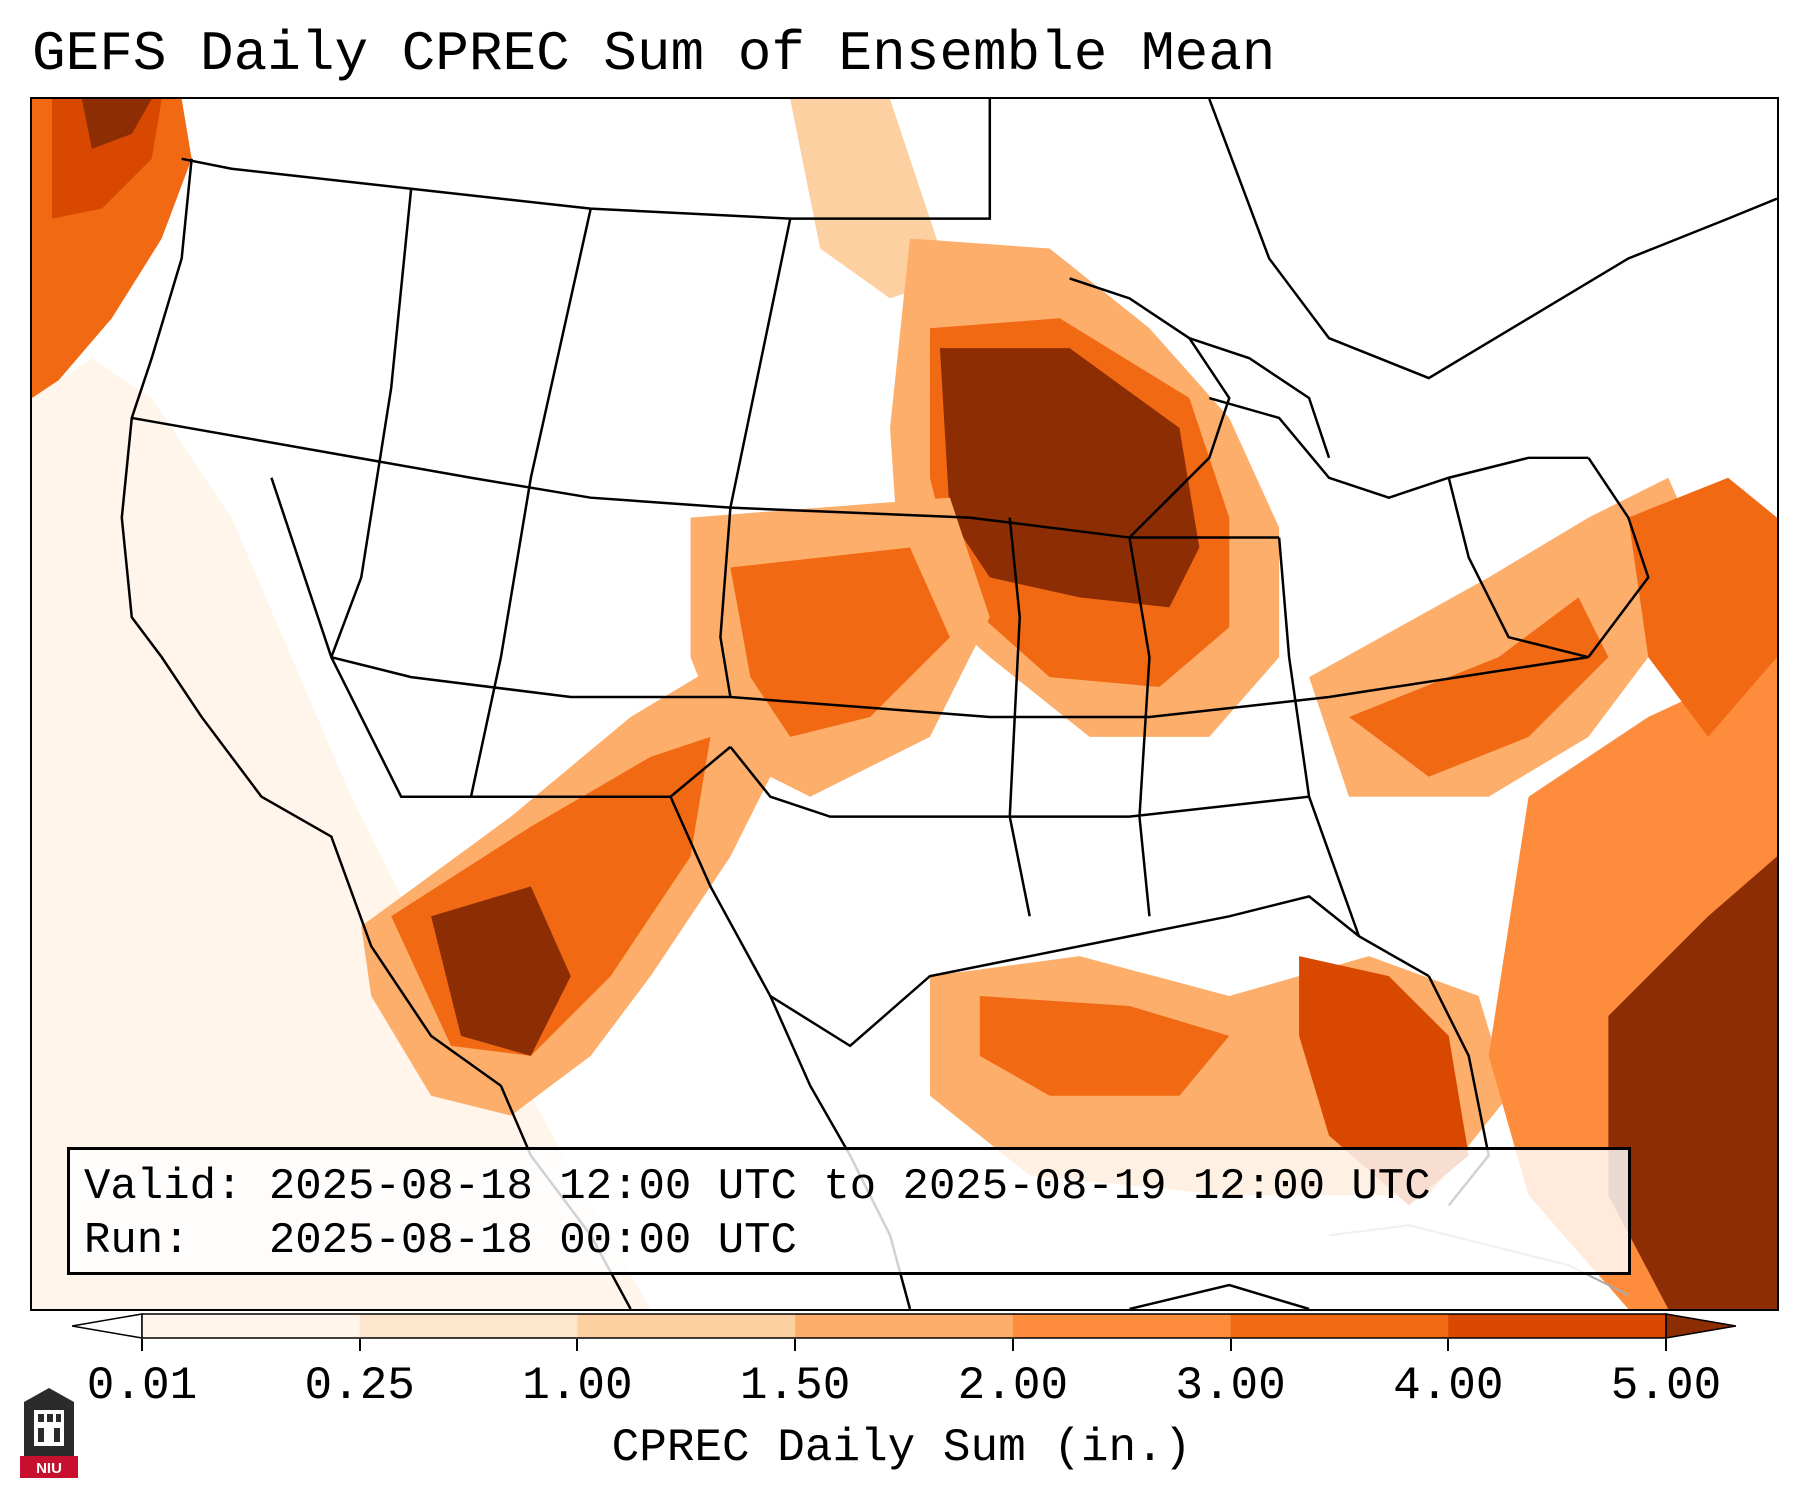  Describe the element at coordinates (1104, 1046) in the screenshot. I see `precip-gulf-coast-core` at that location.